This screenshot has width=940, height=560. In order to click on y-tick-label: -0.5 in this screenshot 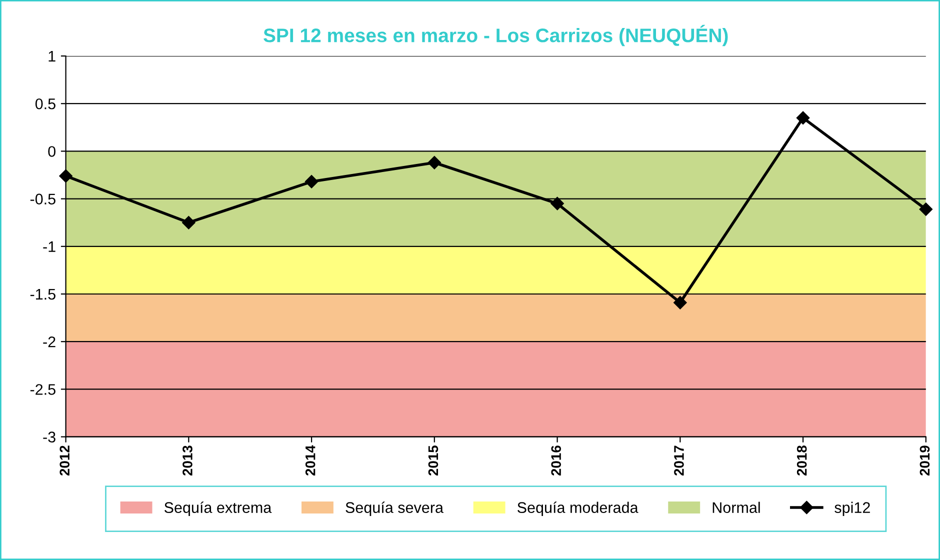, I will do `click(43, 199)`.